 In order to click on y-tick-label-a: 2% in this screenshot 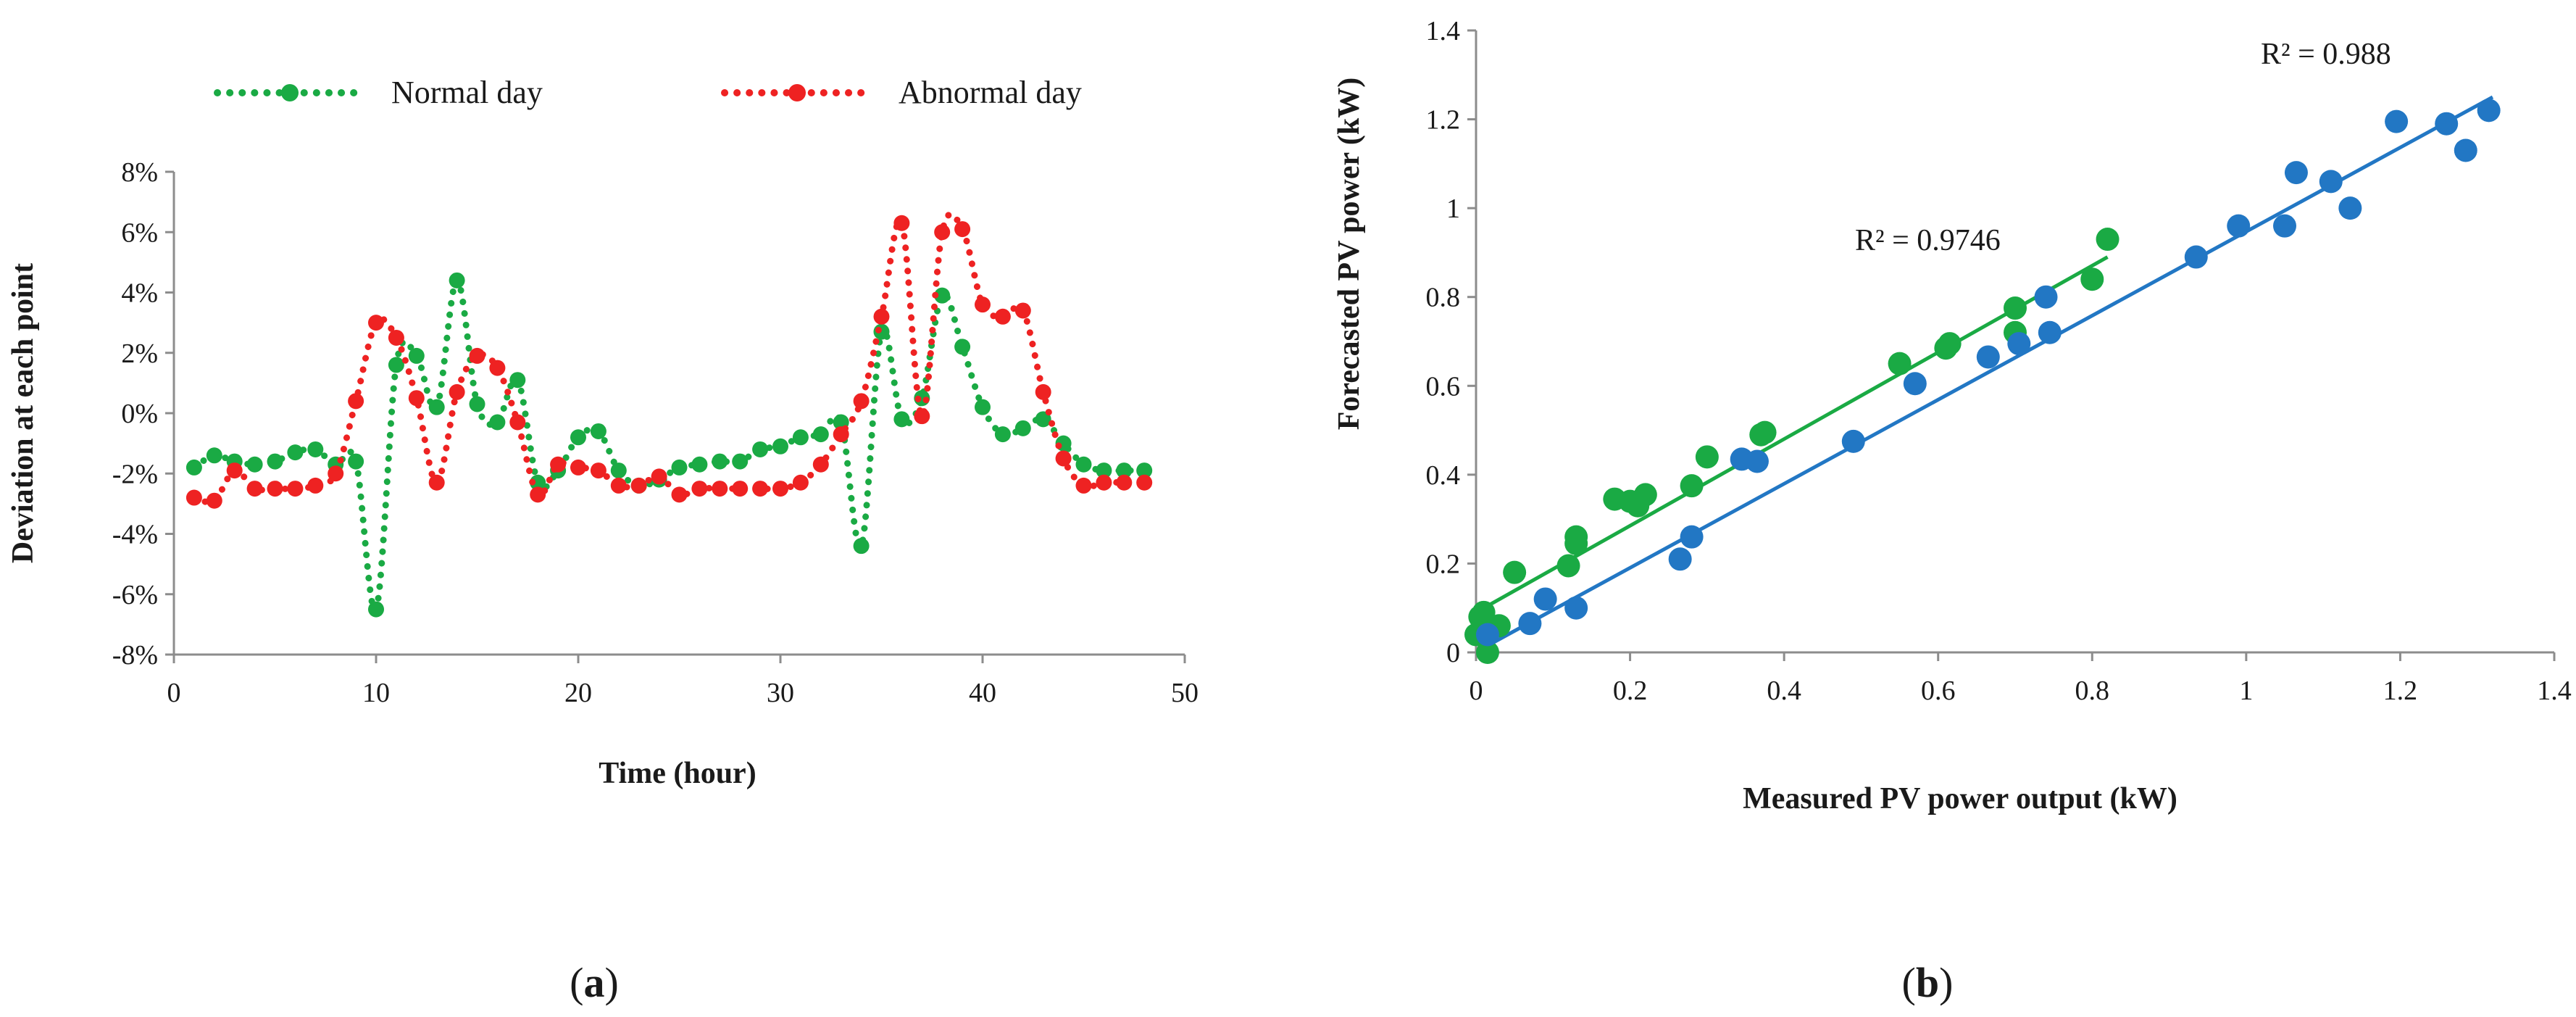, I will do `click(139, 354)`.